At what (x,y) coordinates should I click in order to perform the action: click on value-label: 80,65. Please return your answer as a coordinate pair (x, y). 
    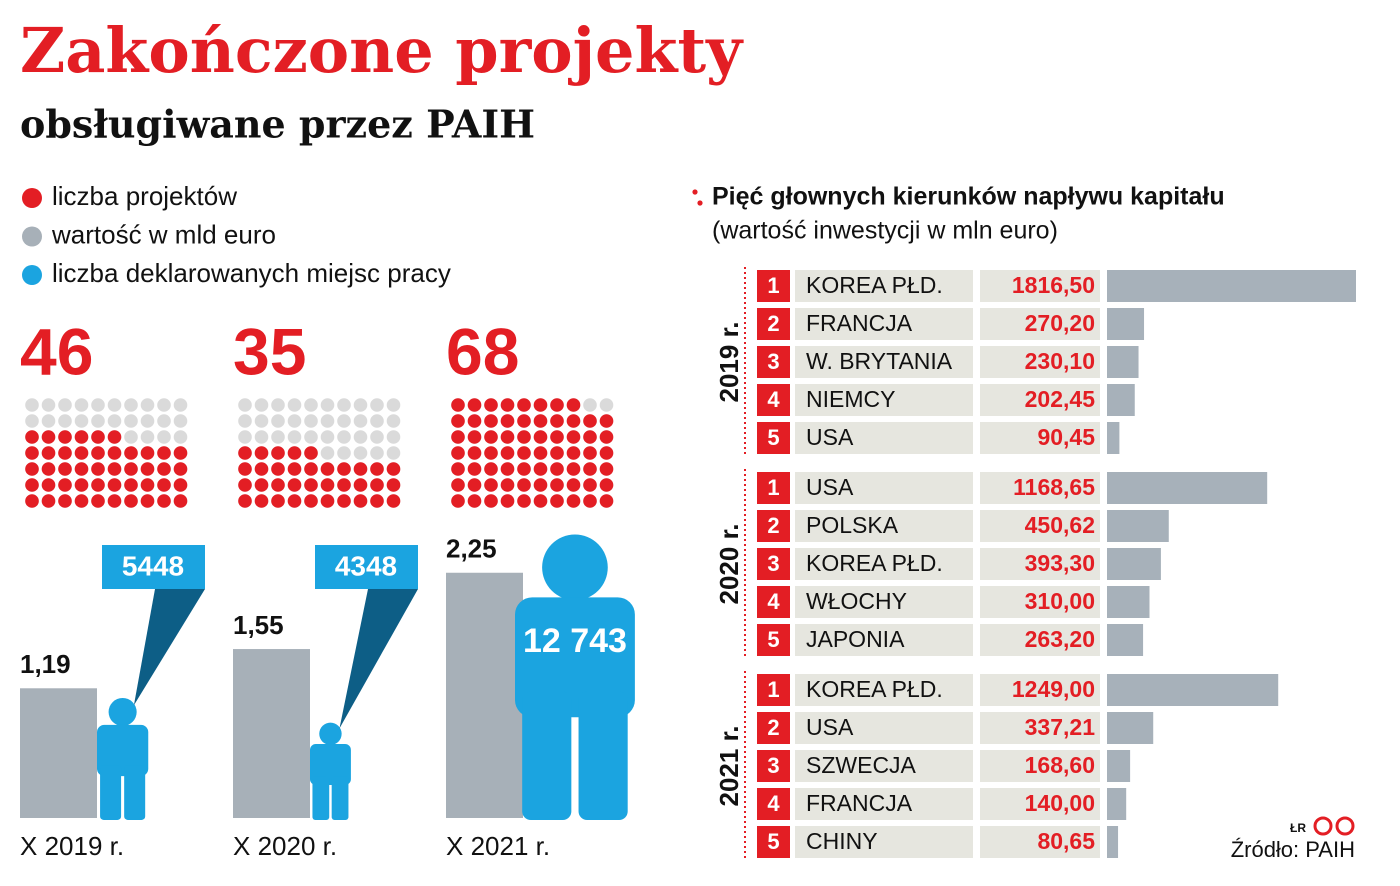
    Looking at the image, I should click on (1066, 841).